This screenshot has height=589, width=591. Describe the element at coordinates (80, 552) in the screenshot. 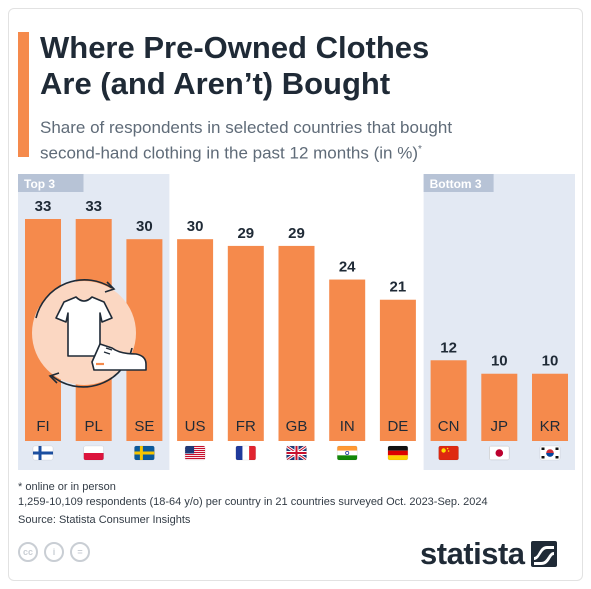

I see `no-derivatives-icon: =` at that location.